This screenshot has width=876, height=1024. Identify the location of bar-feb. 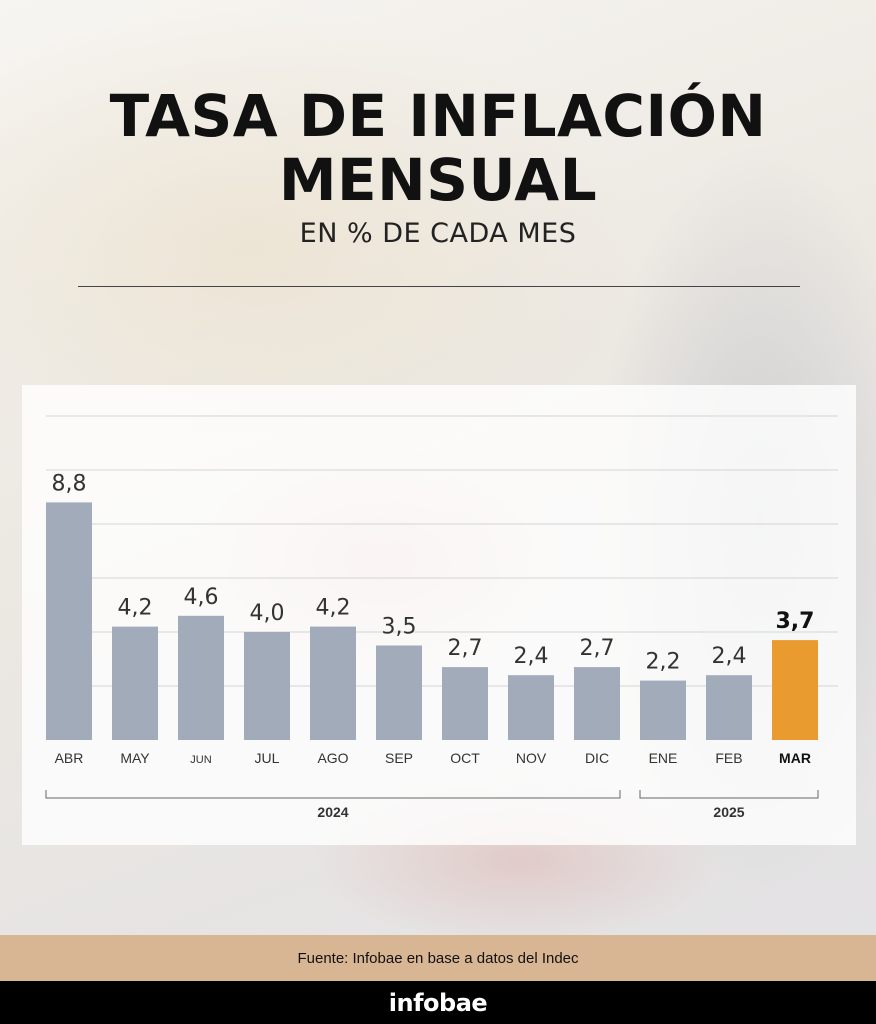
(729, 707).